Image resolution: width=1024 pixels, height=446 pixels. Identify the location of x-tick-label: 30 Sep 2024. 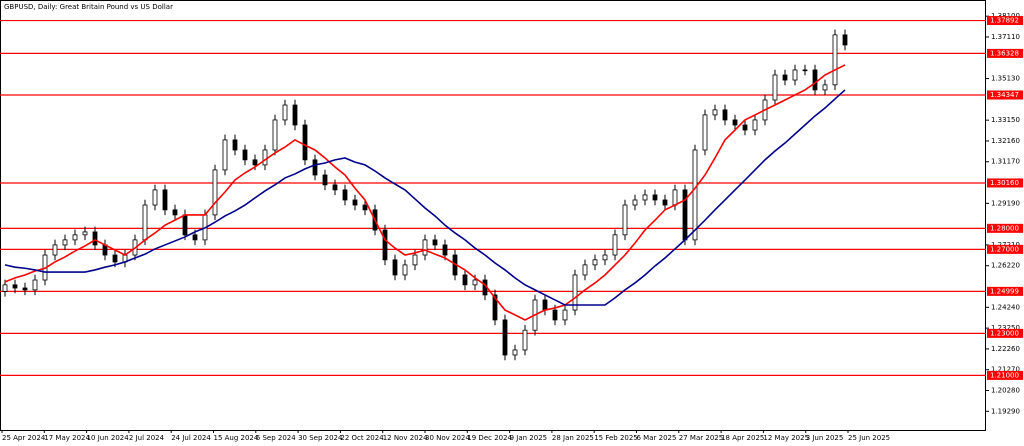
(320, 438).